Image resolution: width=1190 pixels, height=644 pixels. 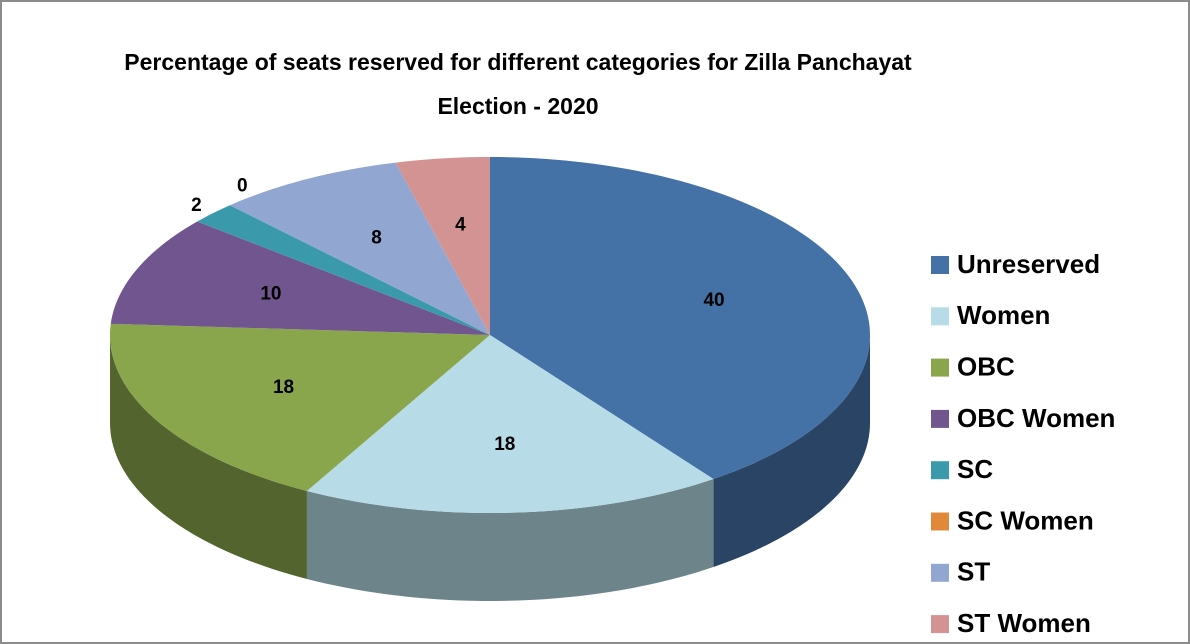 I want to click on data-label: 2, so click(x=196, y=205).